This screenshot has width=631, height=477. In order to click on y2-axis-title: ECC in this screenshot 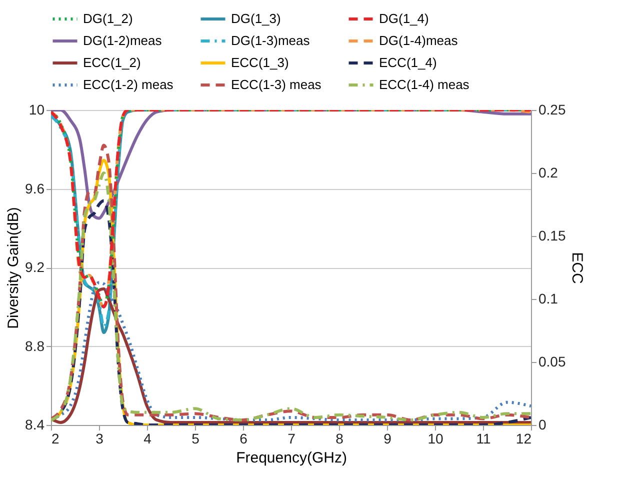, I will do `click(577, 268)`.